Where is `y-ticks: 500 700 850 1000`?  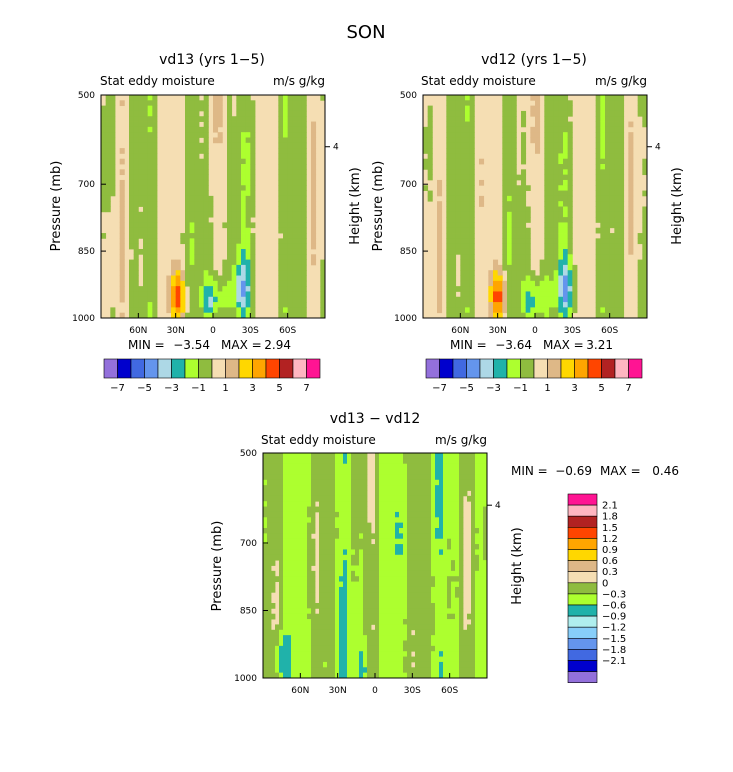
y-ticks: 500 700 850 1000 is located at coordinates (251, 566).